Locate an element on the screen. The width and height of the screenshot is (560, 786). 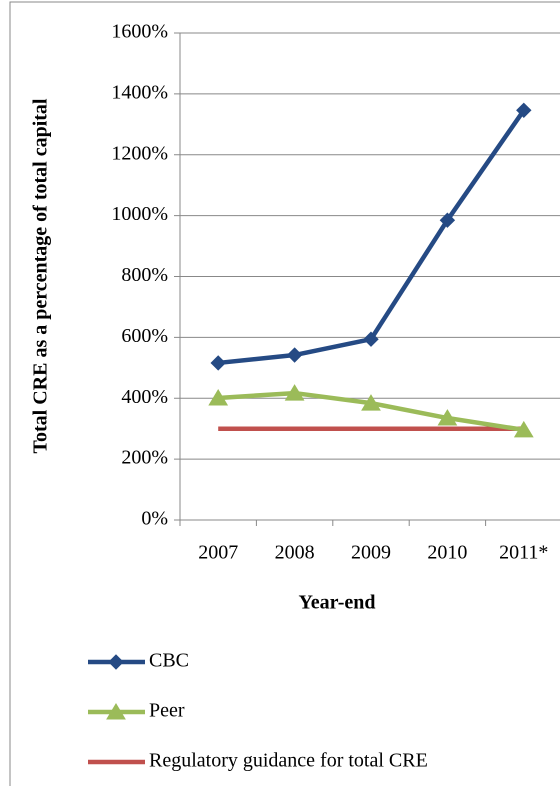
x-tick-label: 2011* is located at coordinates (523, 553).